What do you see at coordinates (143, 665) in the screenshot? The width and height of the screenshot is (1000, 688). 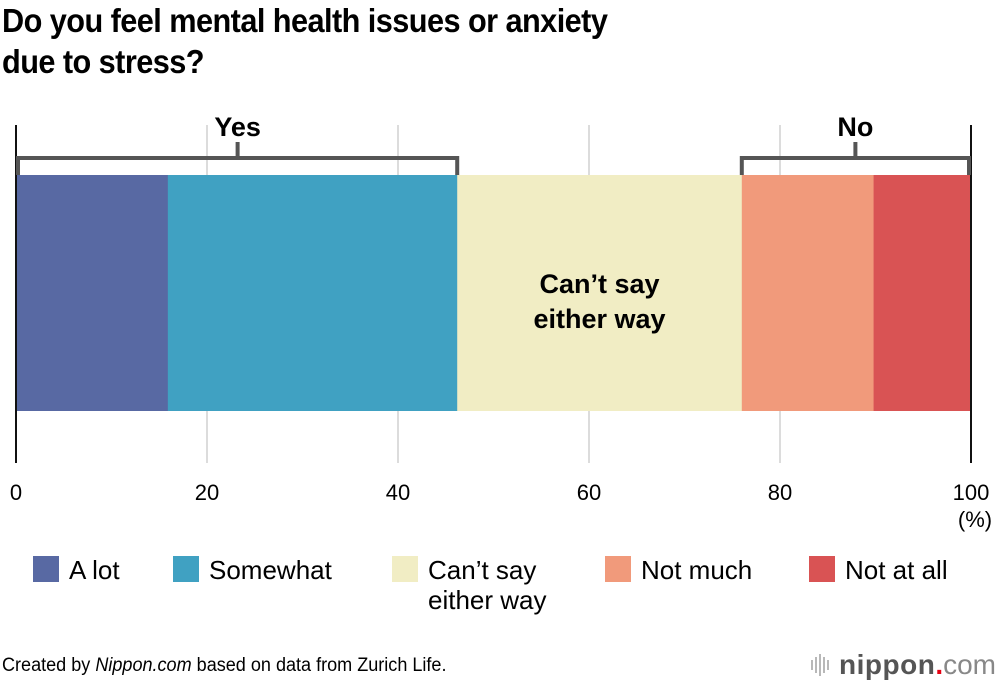 I see `credit-site: Nippon.com` at bounding box center [143, 665].